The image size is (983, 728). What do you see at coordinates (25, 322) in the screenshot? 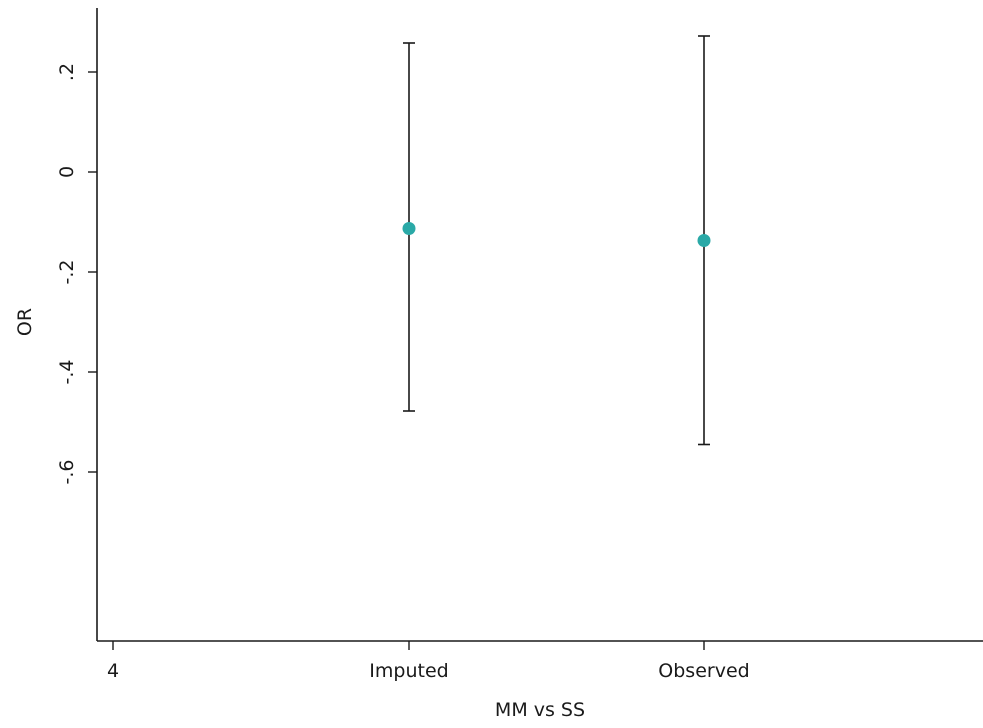
I see `y-axis-title: OR` at bounding box center [25, 322].